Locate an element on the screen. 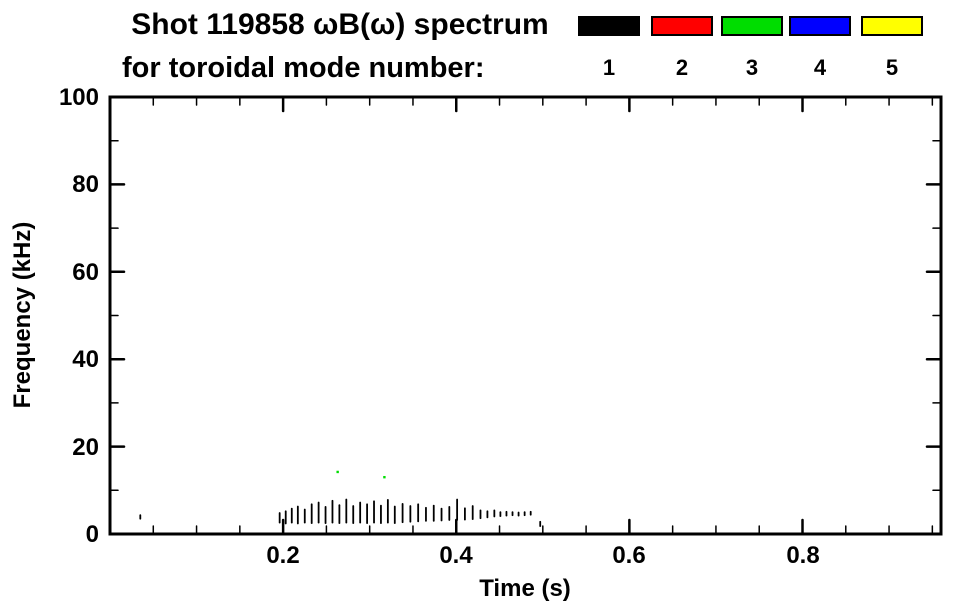  x-tick-label: 0.8 is located at coordinates (802, 555).